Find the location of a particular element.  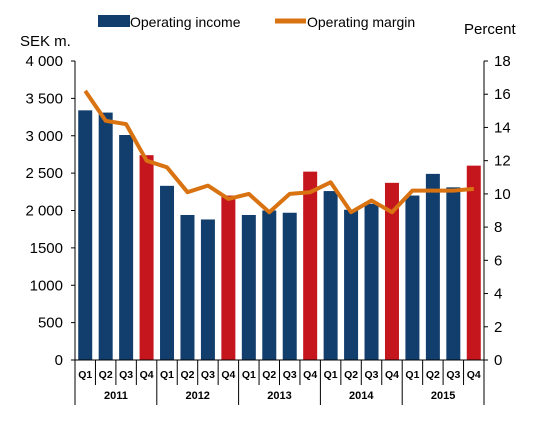

year-label: 2014 is located at coordinates (361, 396).